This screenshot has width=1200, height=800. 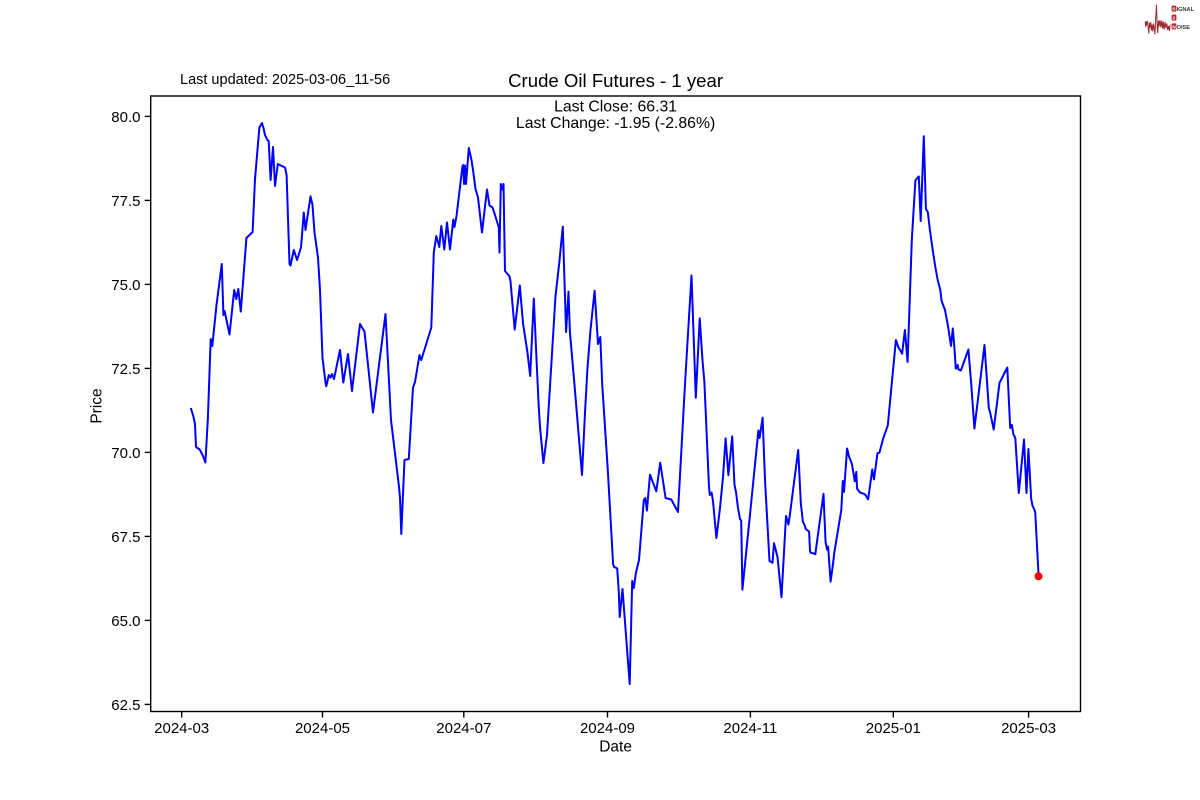 What do you see at coordinates (97, 405) in the screenshot?
I see `svg-text: Price` at bounding box center [97, 405].